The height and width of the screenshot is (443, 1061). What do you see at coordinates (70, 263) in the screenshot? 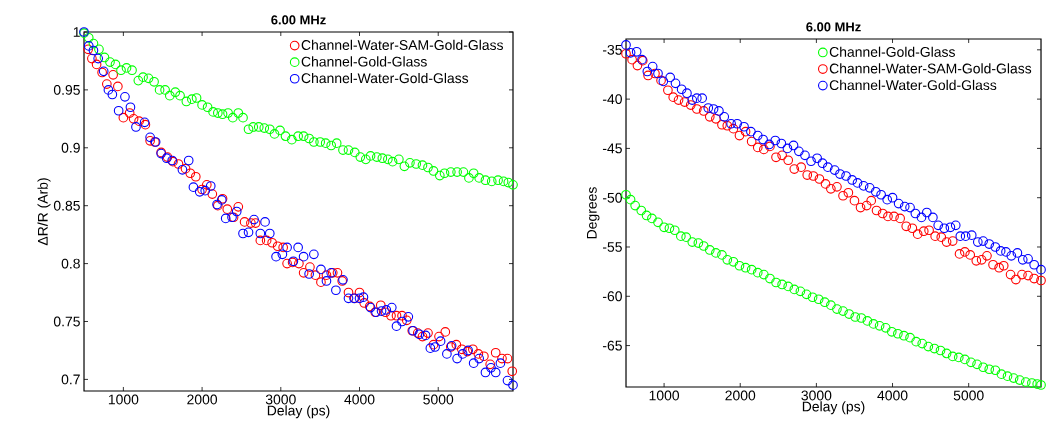
I see `y-tick-label: 0.8` at bounding box center [70, 263].